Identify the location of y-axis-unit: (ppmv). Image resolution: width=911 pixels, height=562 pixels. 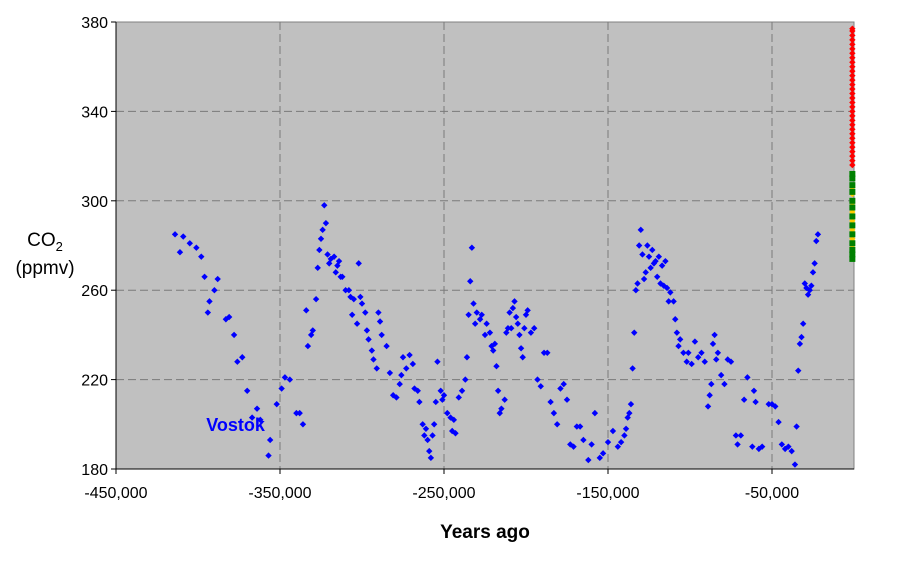
(44, 268).